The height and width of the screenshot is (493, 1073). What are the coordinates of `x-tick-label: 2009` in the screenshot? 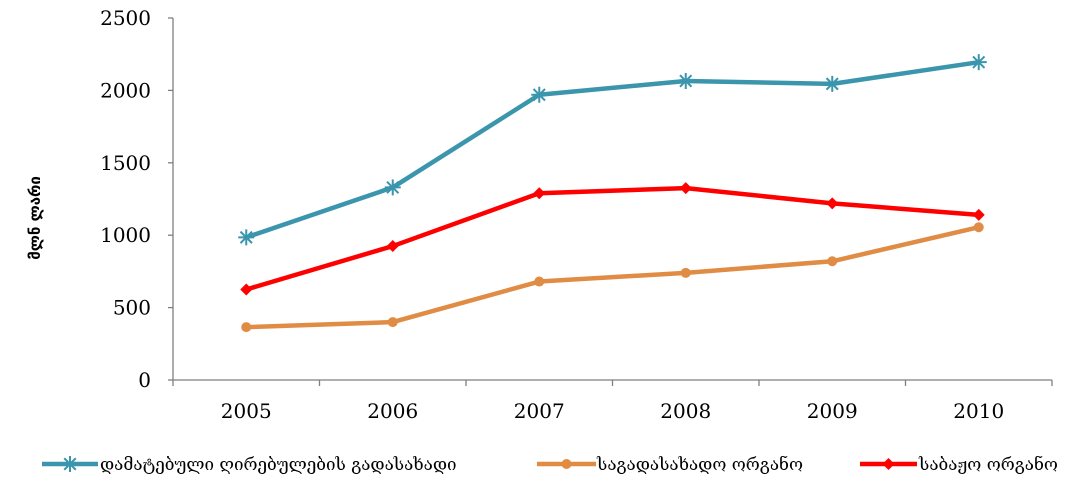 It's located at (832, 411).